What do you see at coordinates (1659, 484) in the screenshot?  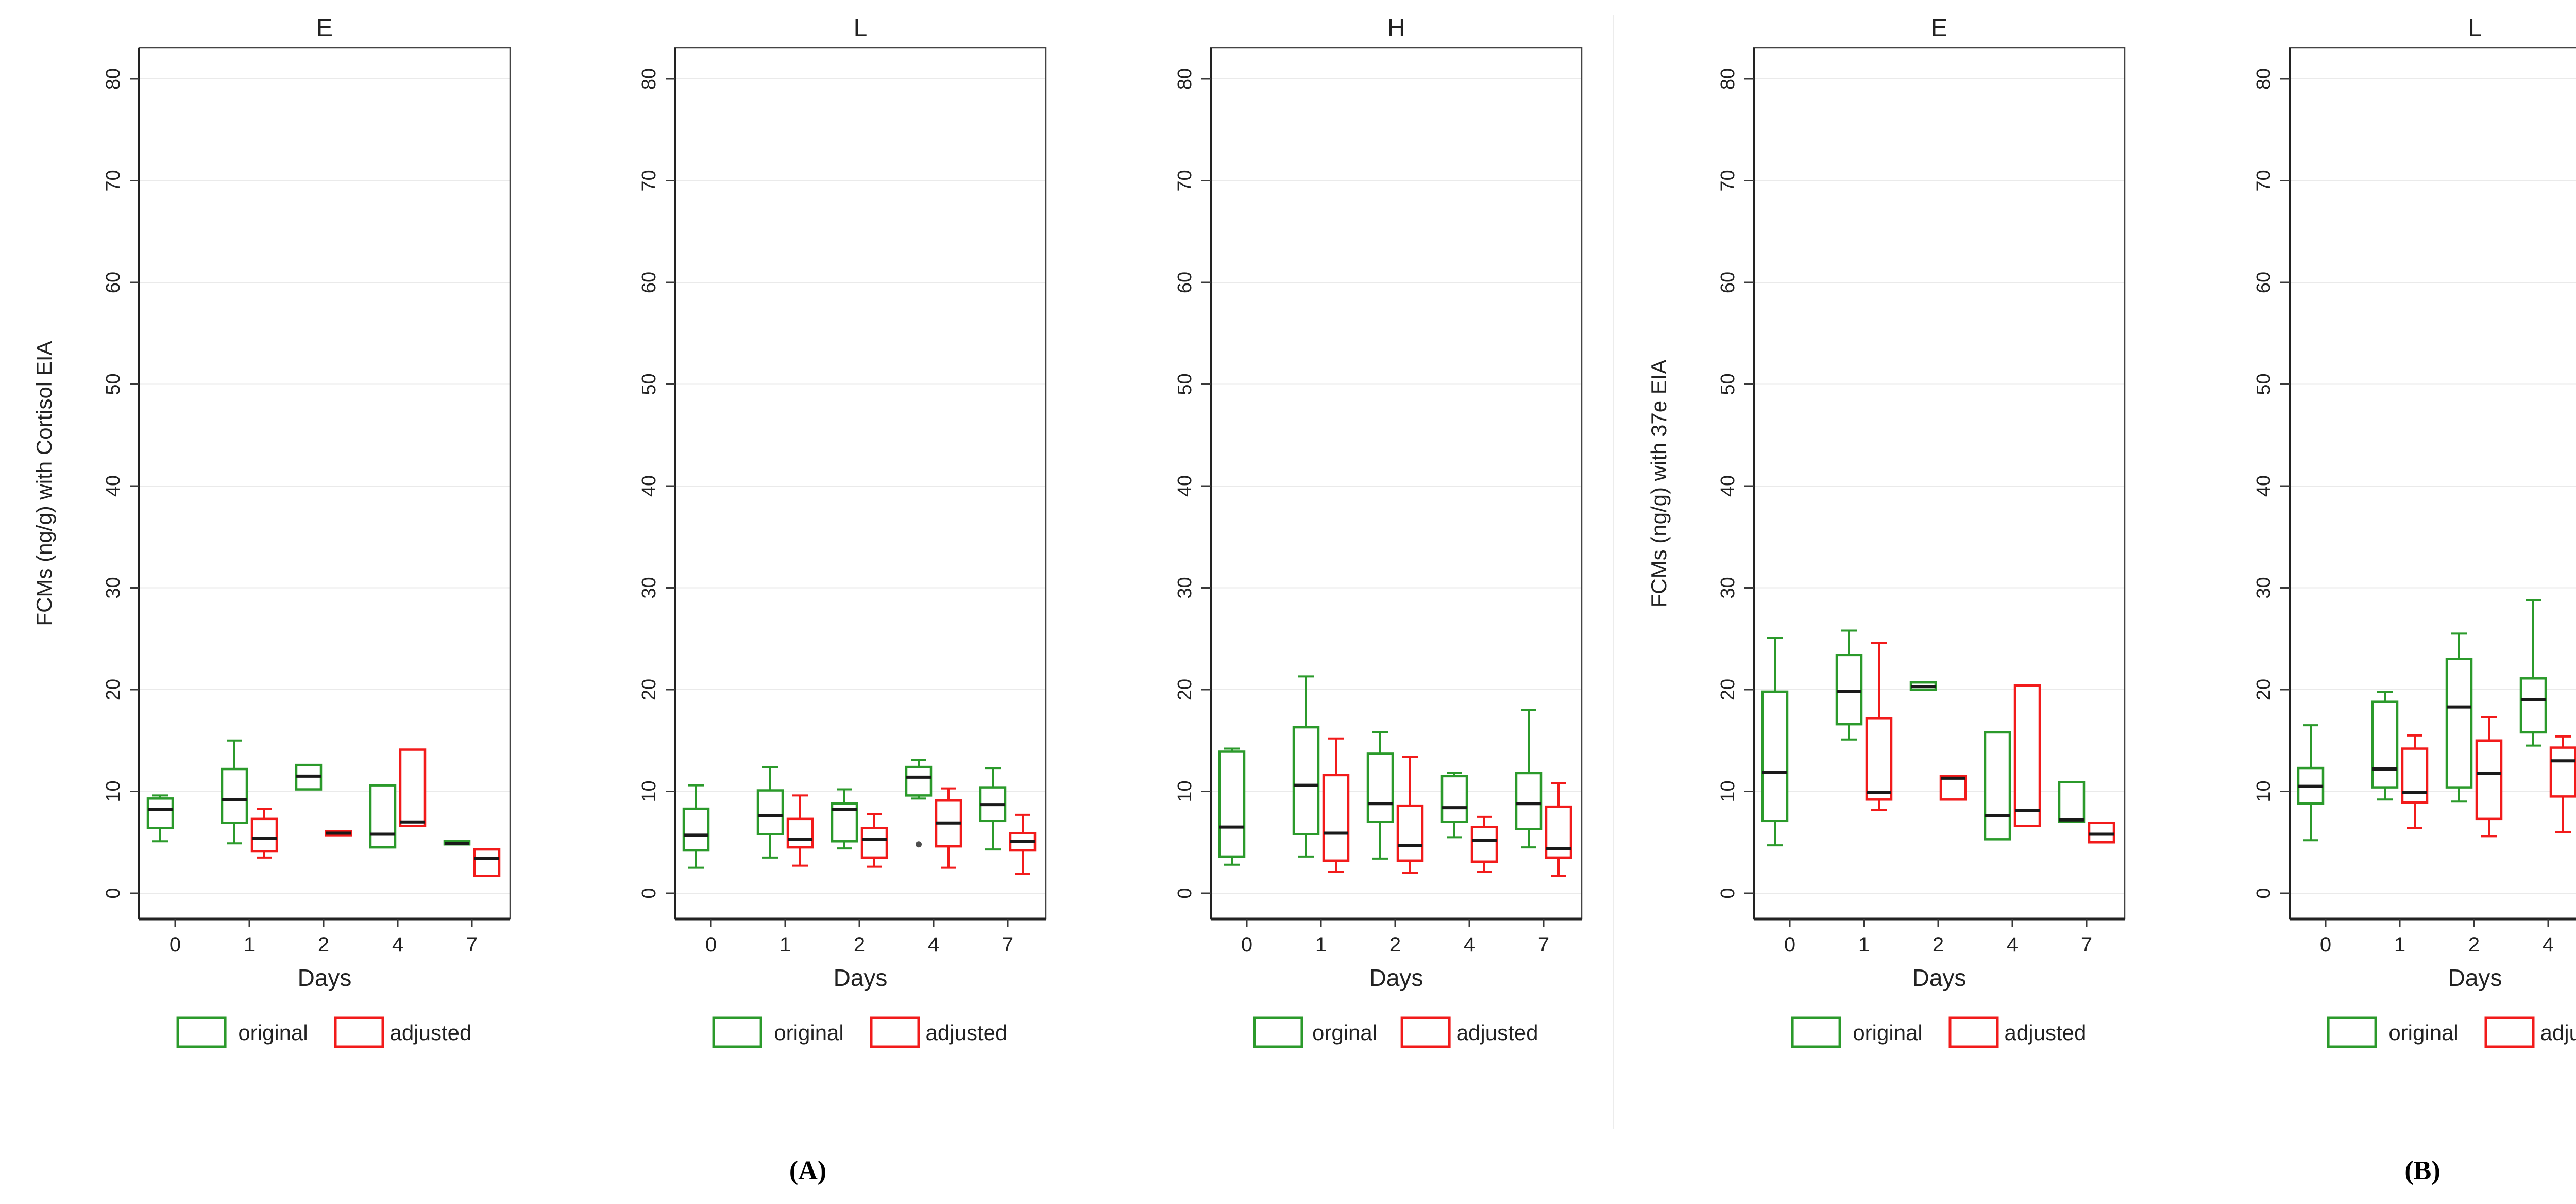 I see `y-axis-title: FCMs (ng/g) with 37e EIA` at bounding box center [1659, 484].